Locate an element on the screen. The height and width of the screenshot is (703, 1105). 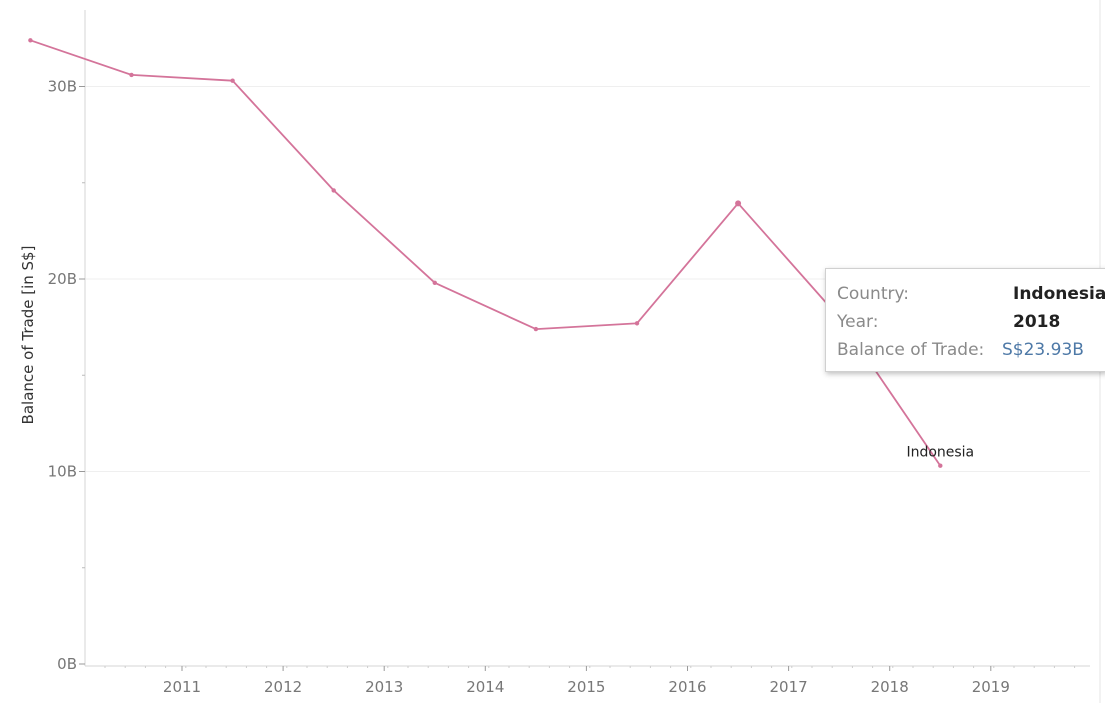
tooltip-year-row: Year: 2018 is located at coordinates (948, 322).